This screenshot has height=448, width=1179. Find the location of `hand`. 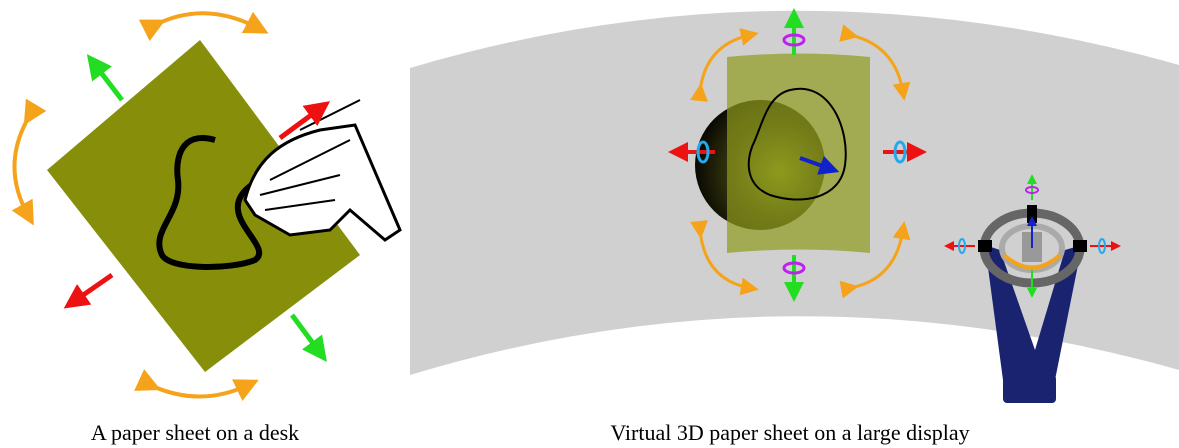

hand is located at coordinates (322, 182).